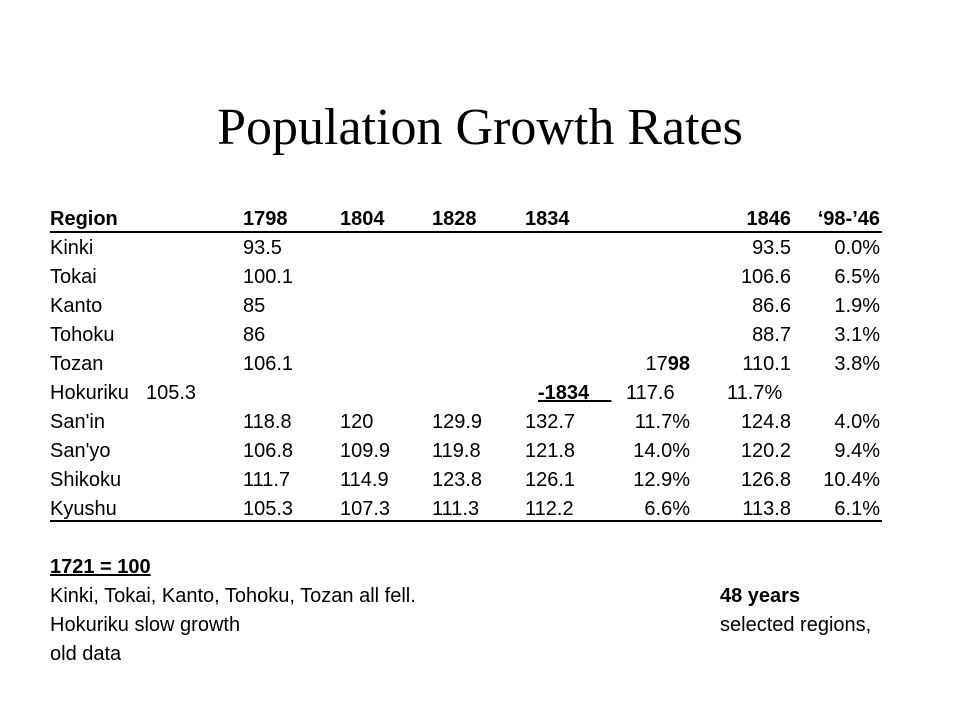 The height and width of the screenshot is (720, 960). I want to click on row-change: 6.1%, so click(857, 509).